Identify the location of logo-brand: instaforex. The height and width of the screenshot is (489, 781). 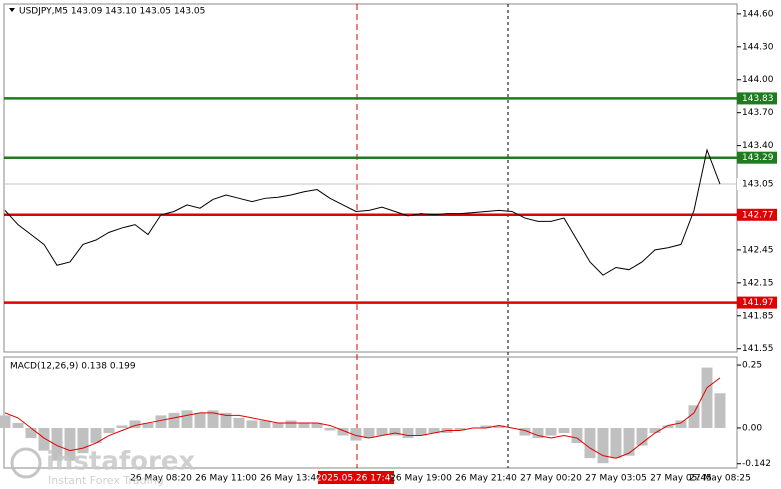
(121, 462).